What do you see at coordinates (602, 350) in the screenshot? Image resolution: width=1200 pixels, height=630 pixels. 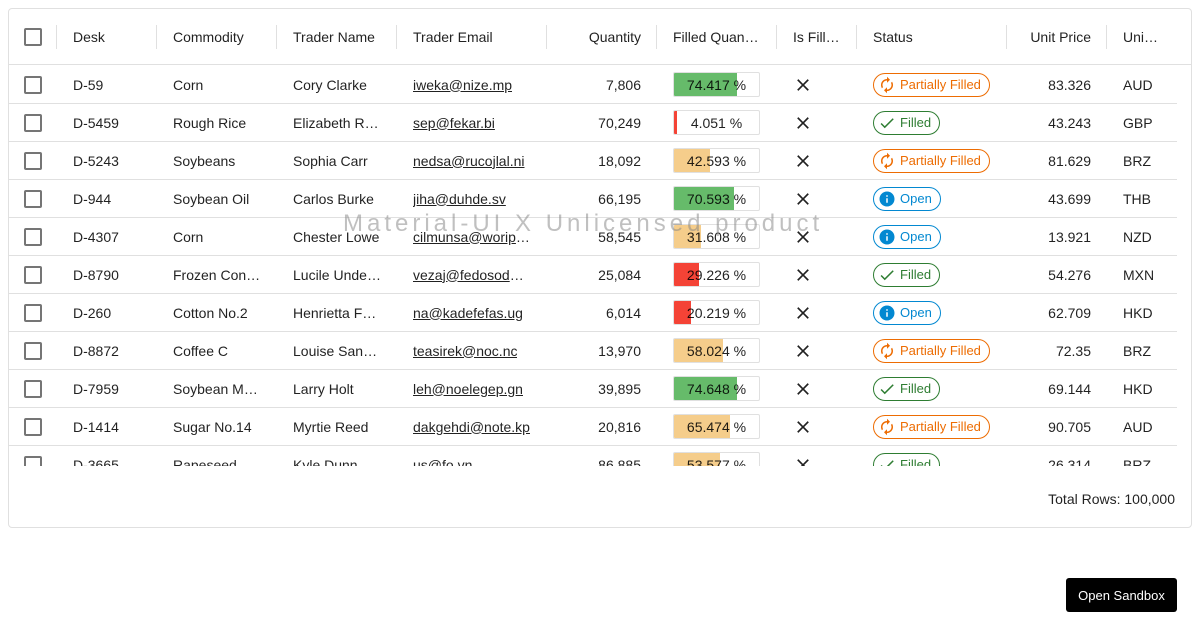 I see `quantity-cell: 13,970` at bounding box center [602, 350].